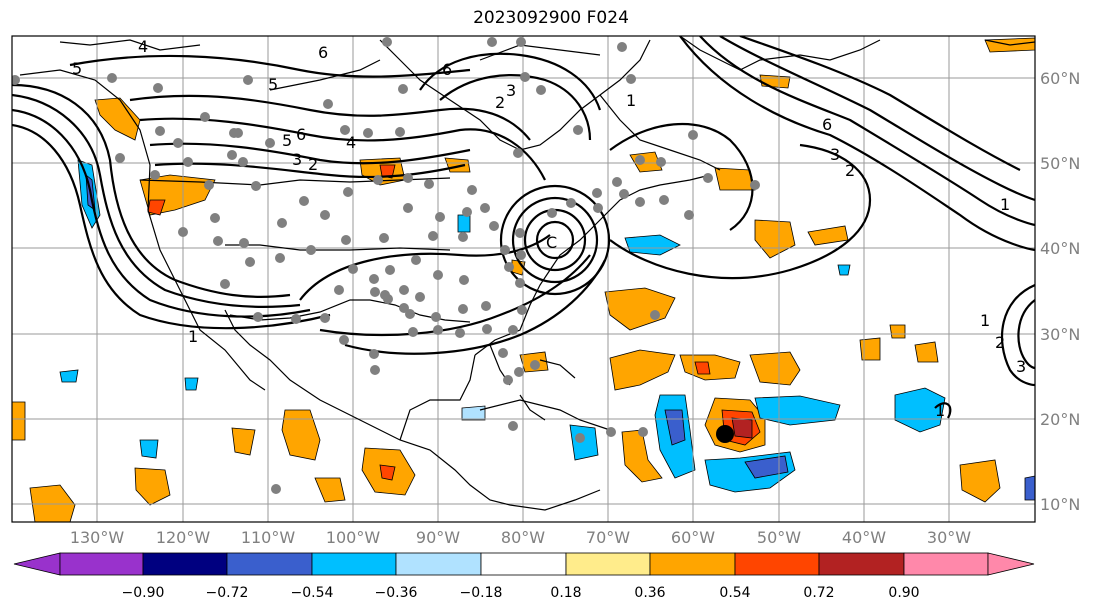 Image resolution: width=1102 pixels, height=613 pixels. Describe the element at coordinates (734, 593) in the screenshot. I see `svg-text: 0.54` at that location.